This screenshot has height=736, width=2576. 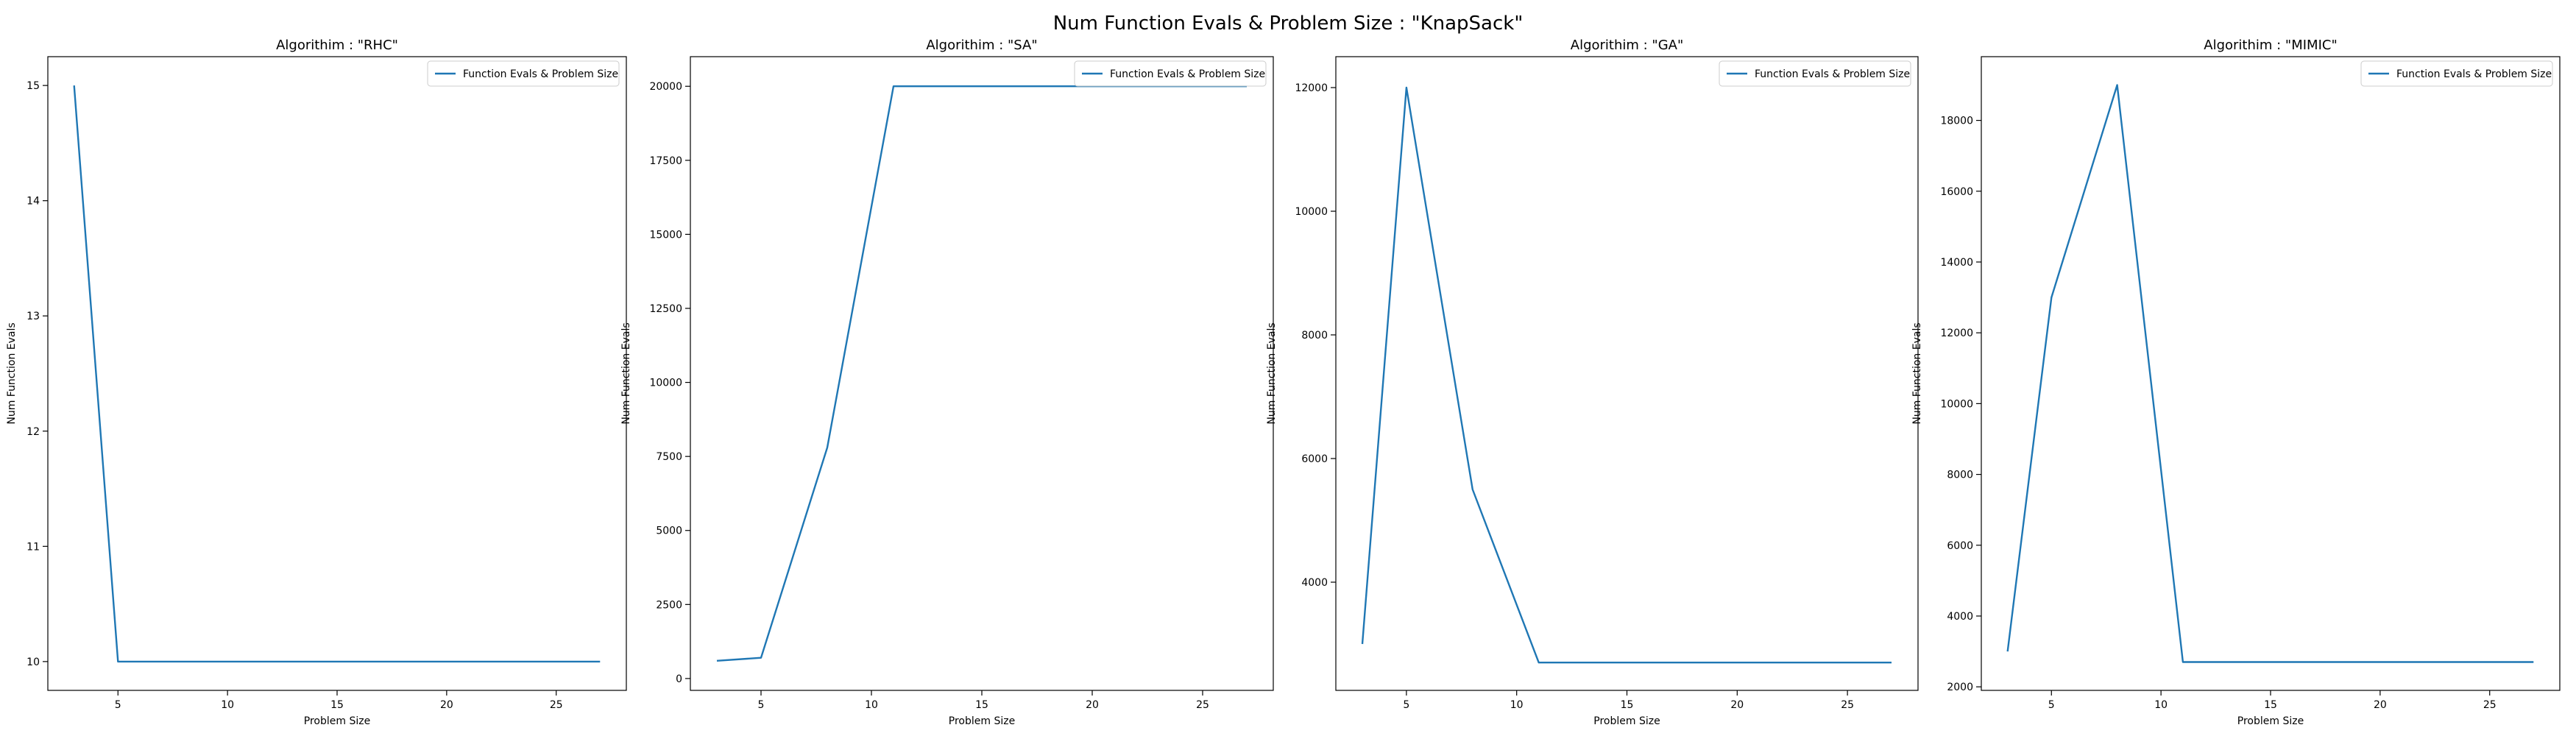 What do you see at coordinates (669, 457) in the screenshot?
I see `y-tick-label: 7500` at bounding box center [669, 457].